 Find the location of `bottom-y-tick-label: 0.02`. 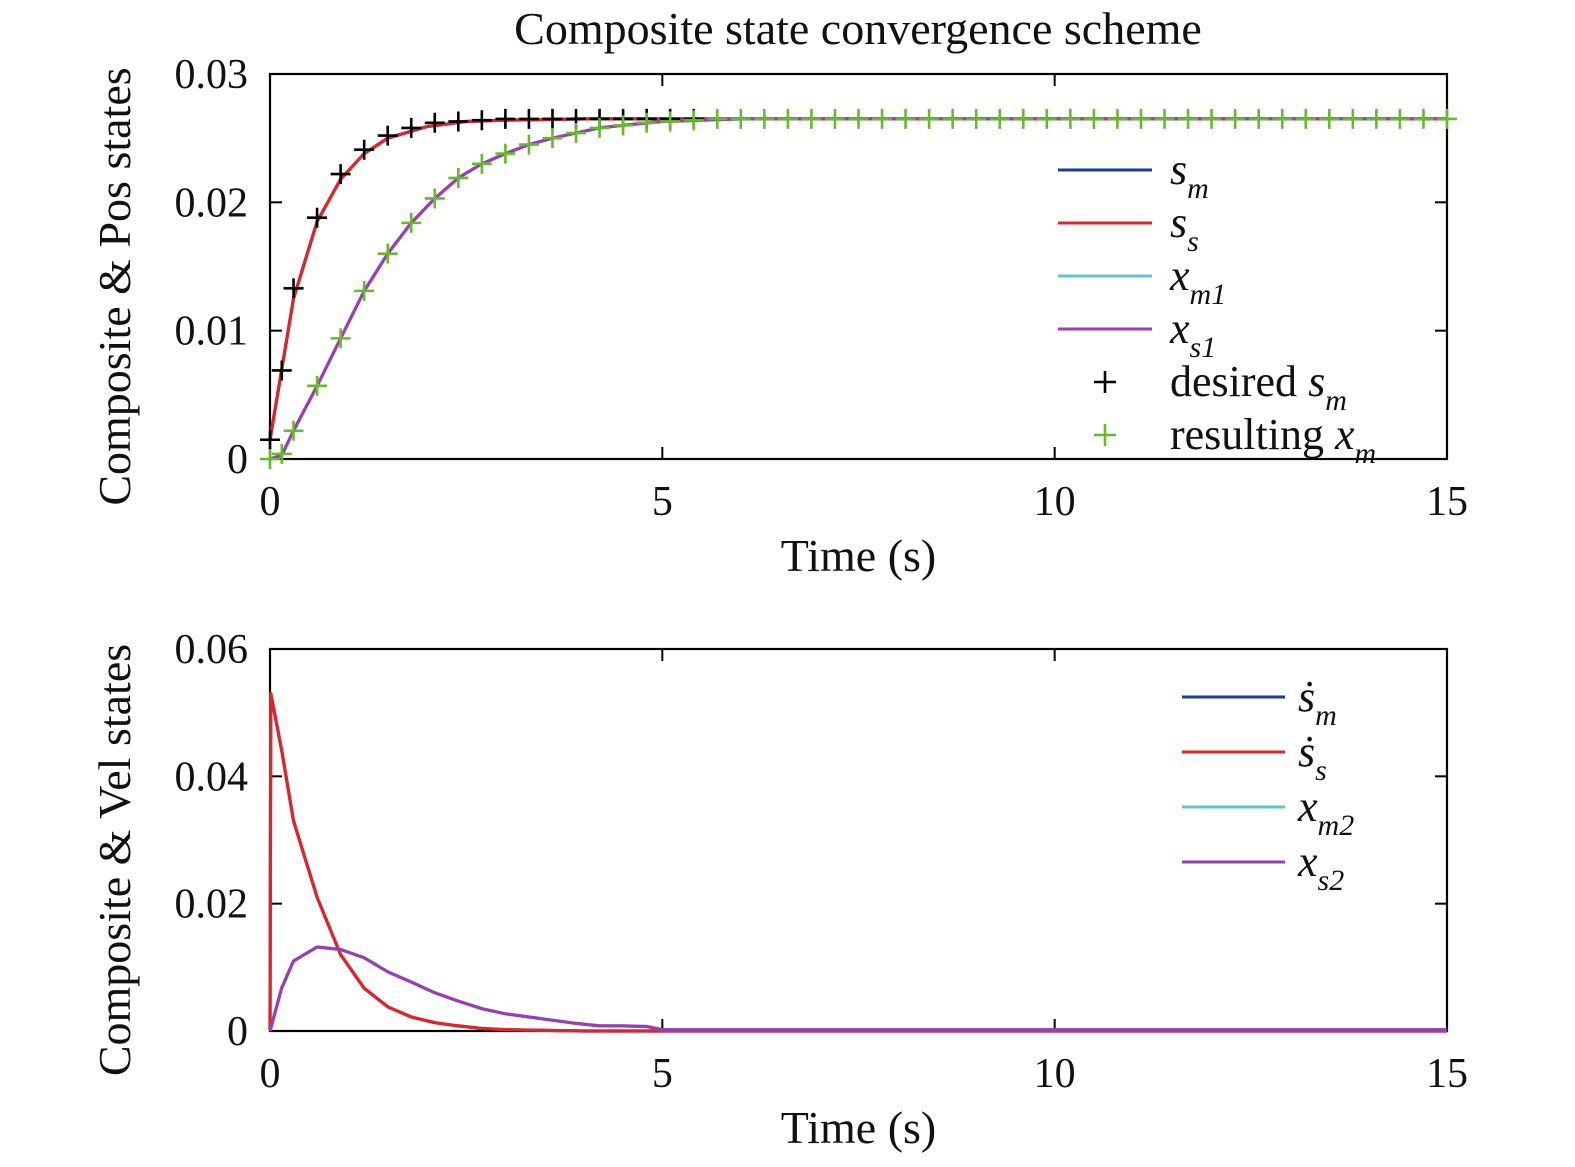

bottom-y-tick-label: 0.02 is located at coordinates (212, 905).